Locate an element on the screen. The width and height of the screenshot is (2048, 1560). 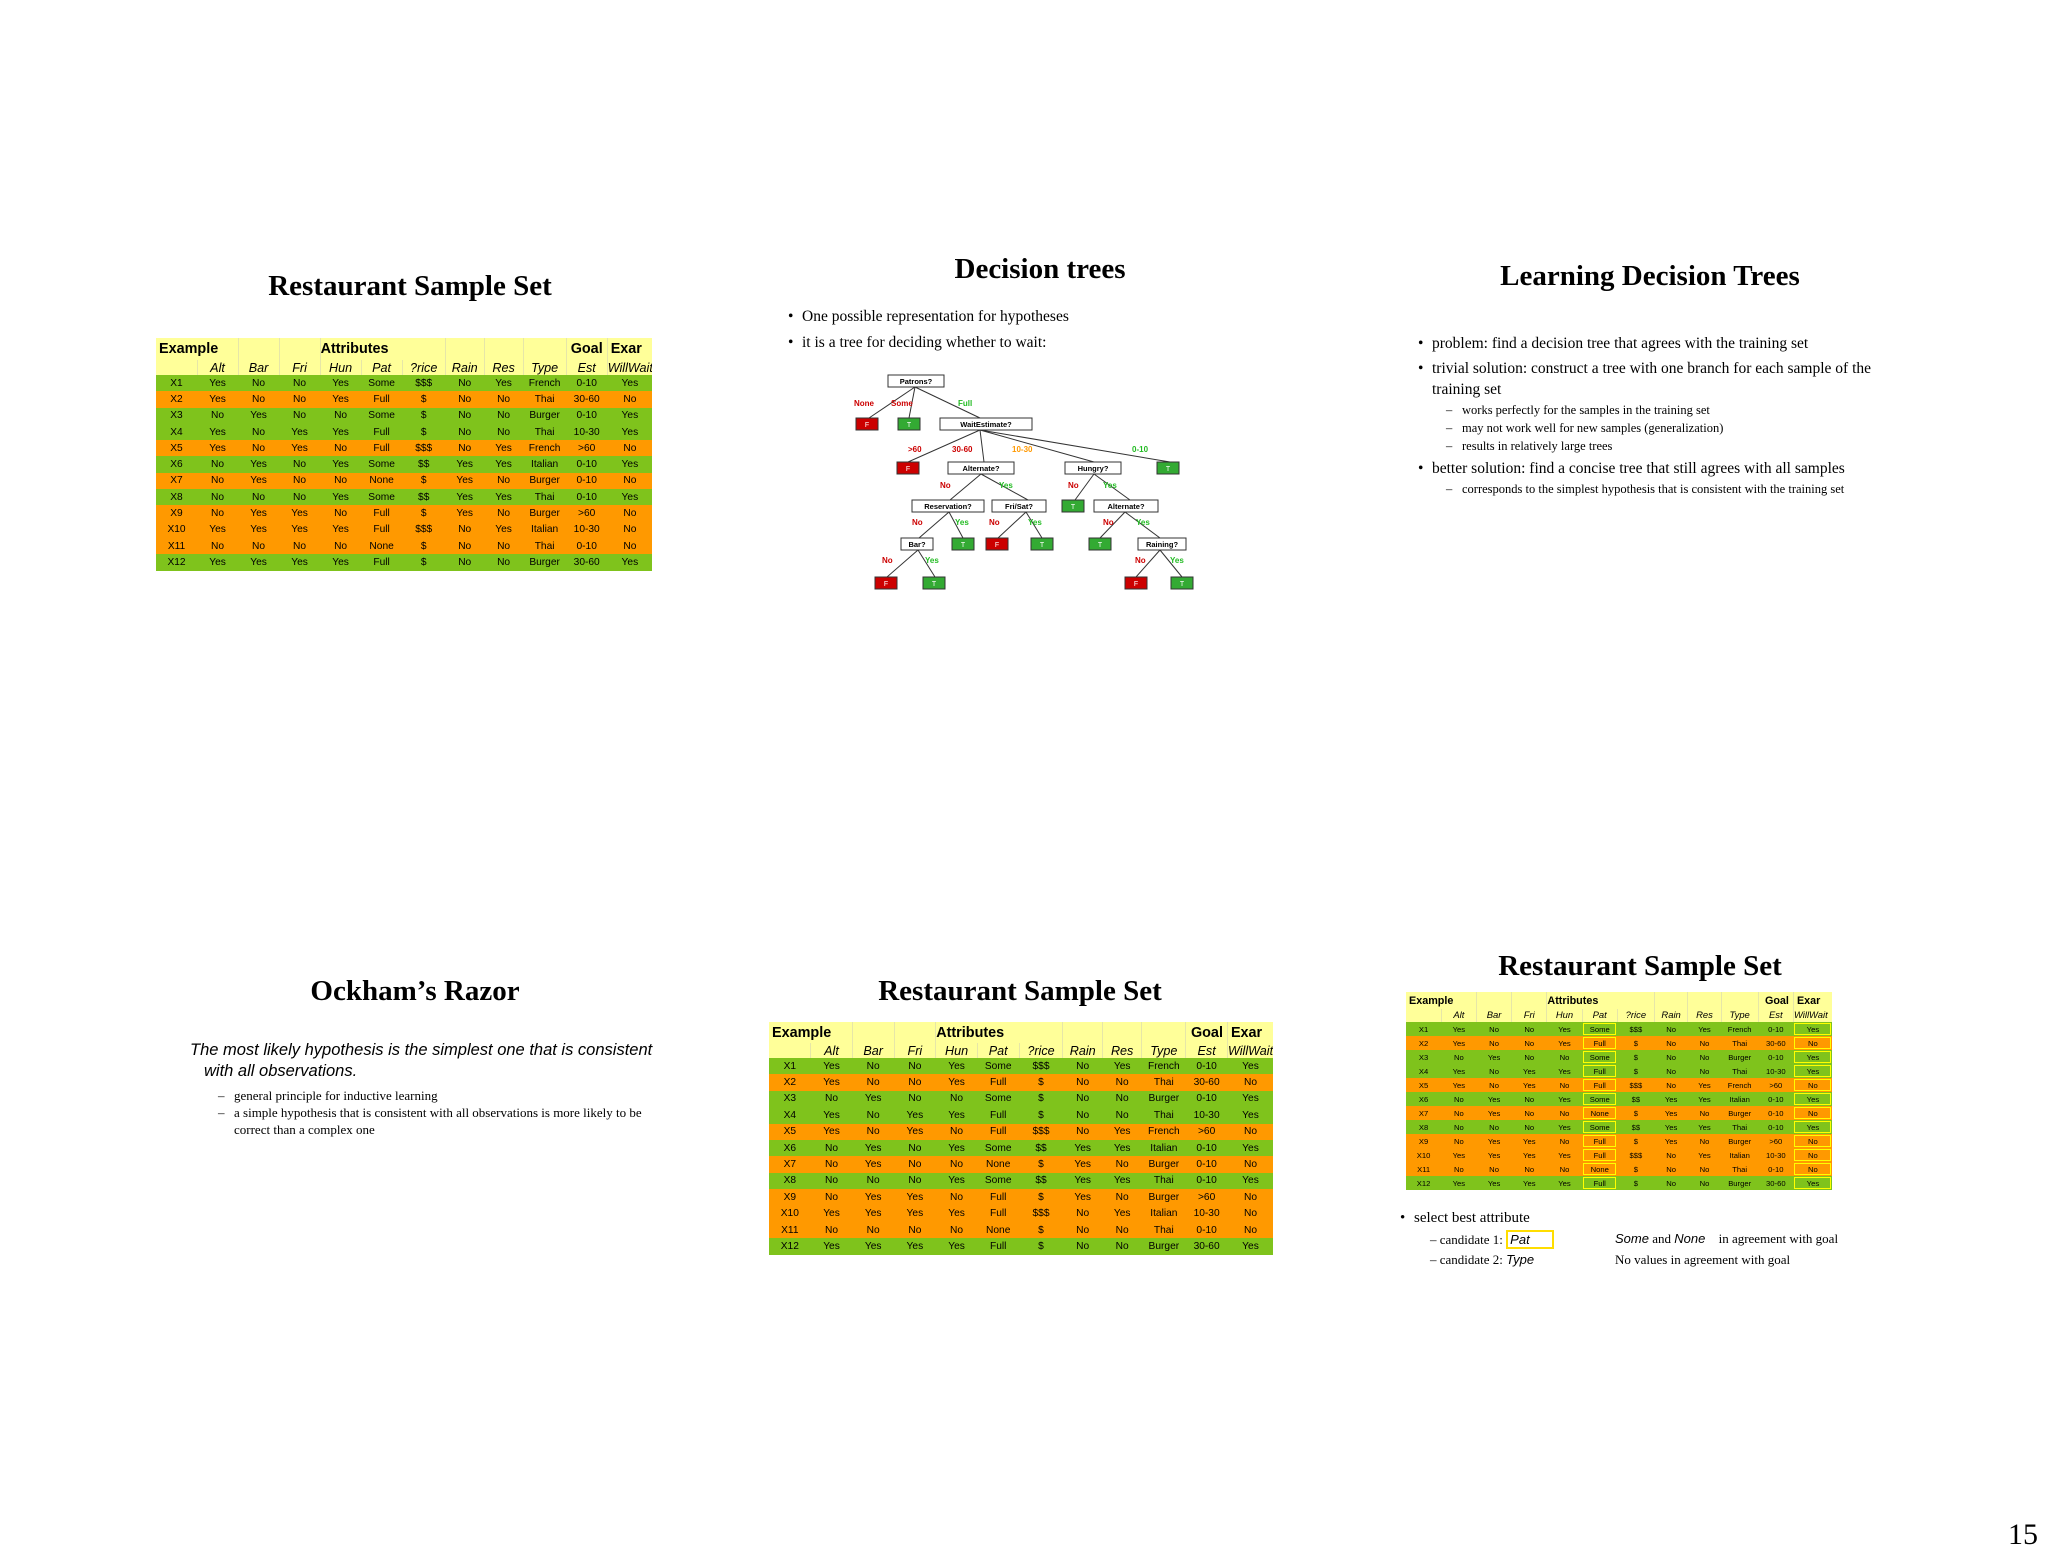
node-hungry: Hungry? is located at coordinates (1093, 468).